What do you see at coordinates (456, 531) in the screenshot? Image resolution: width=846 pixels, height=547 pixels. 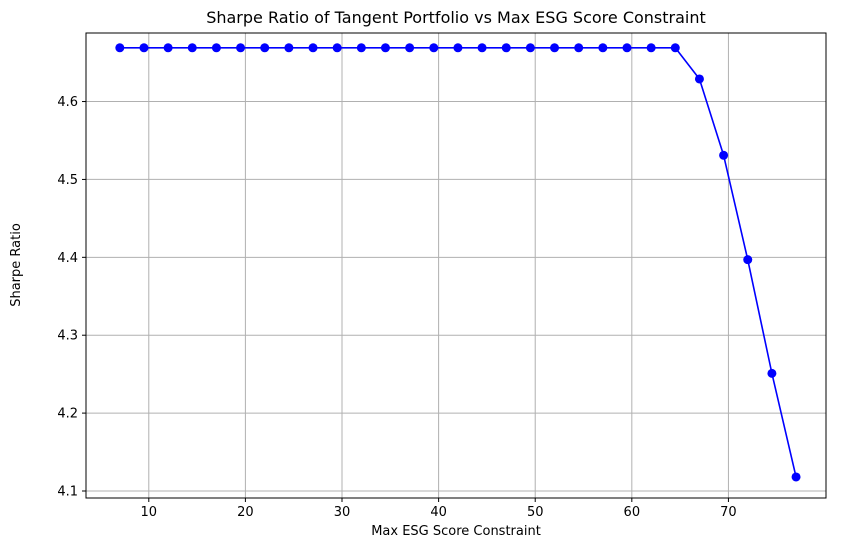 I see `x-axis-title: Max ESG Score Constraint` at bounding box center [456, 531].